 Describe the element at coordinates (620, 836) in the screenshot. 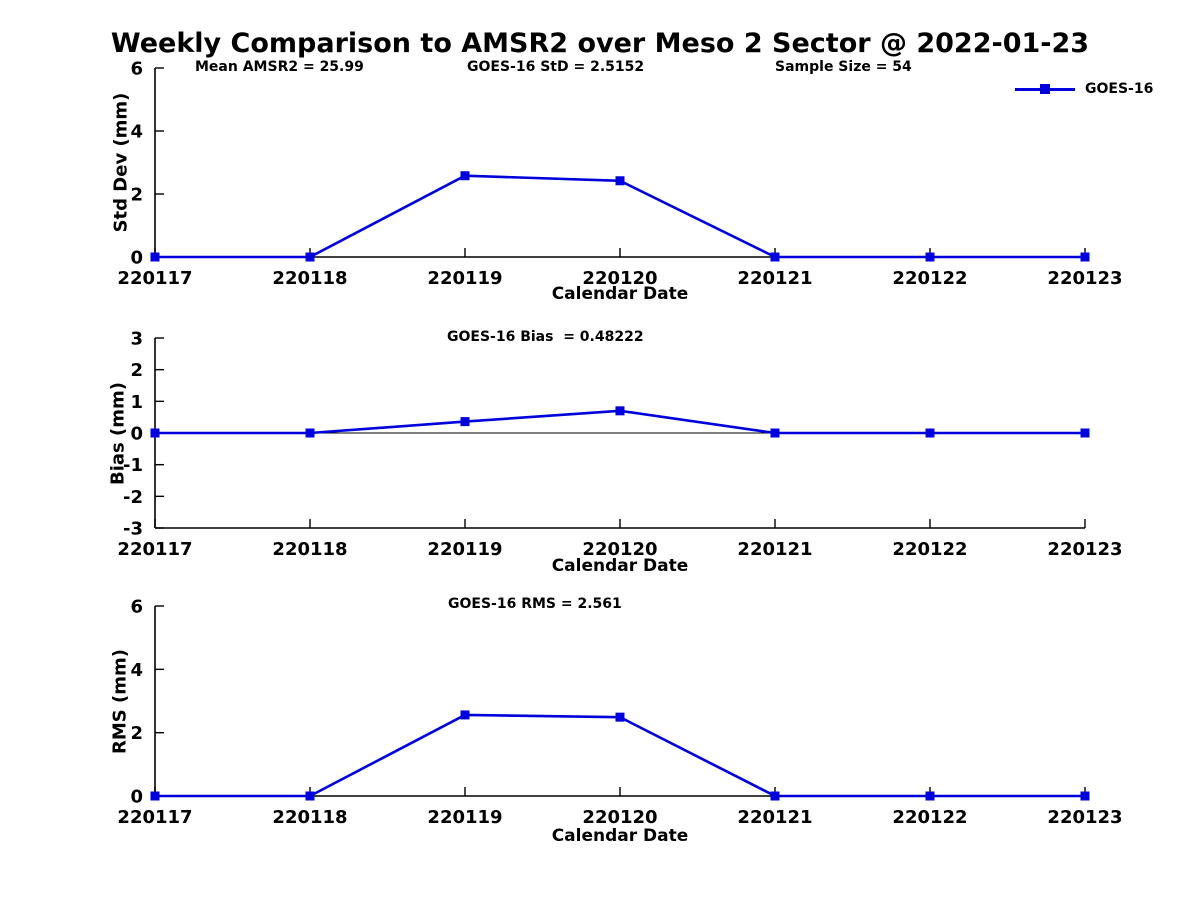

I see `x-axis-label-rms: Calendar Date` at that location.